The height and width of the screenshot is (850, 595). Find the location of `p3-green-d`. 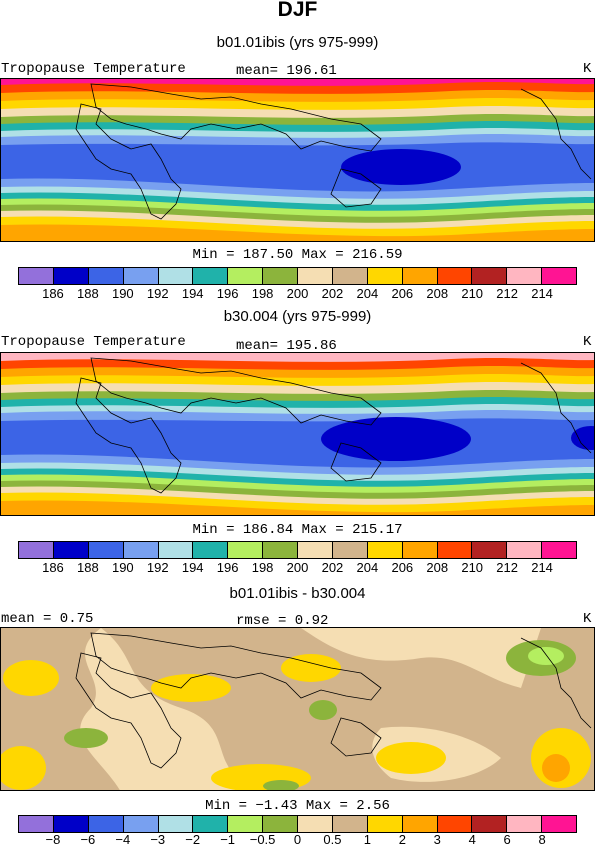

p3-green-d is located at coordinates (546, 656).